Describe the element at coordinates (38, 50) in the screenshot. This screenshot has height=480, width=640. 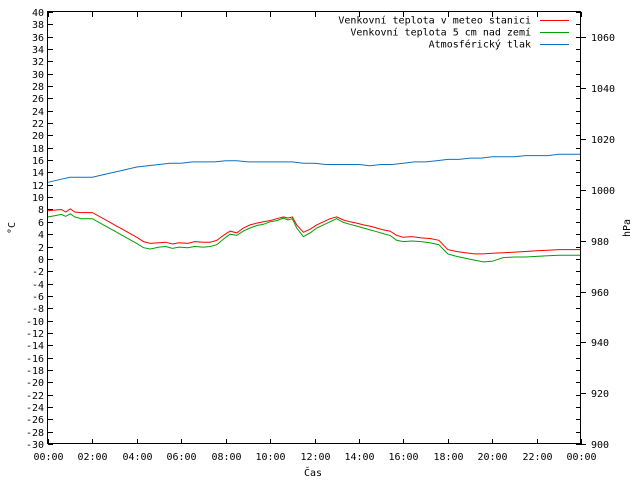
I see `y-tick-label: 34` at that location.